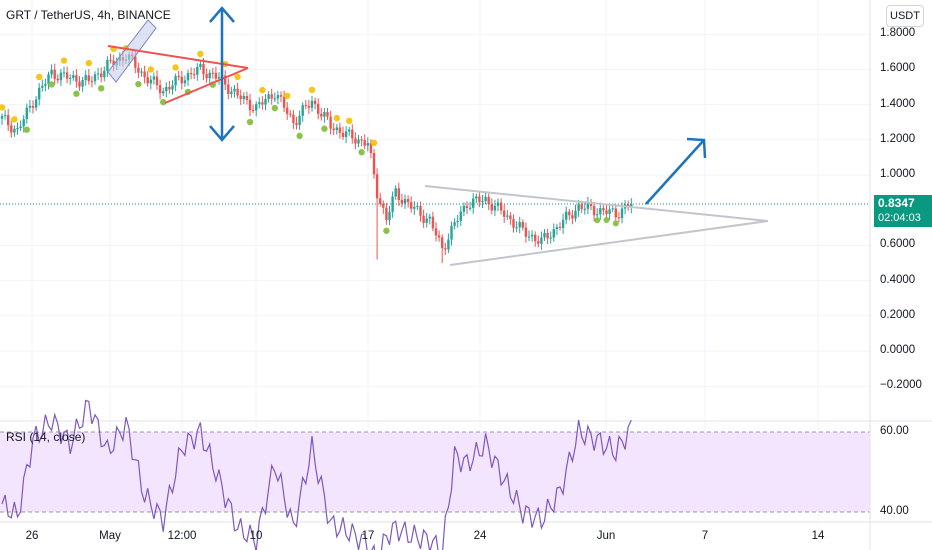 Image resolution: width=932 pixels, height=550 pixels. I want to click on rsi-indicator-label: RSI (14, close), so click(46, 437).